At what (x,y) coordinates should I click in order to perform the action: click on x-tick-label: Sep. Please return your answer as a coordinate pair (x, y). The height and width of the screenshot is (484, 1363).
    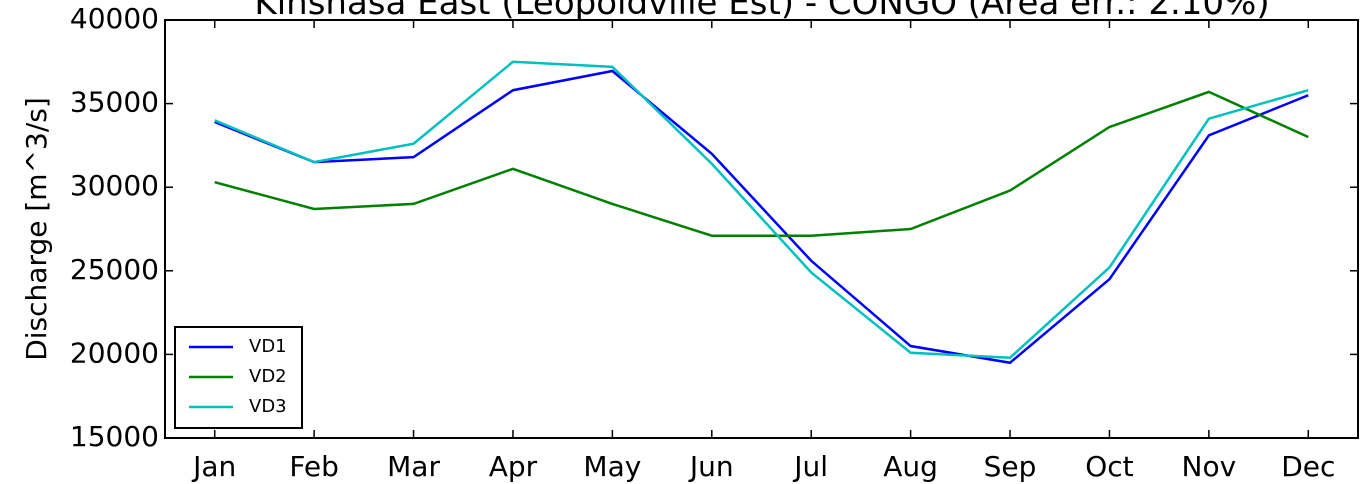
    Looking at the image, I should click on (1010, 466).